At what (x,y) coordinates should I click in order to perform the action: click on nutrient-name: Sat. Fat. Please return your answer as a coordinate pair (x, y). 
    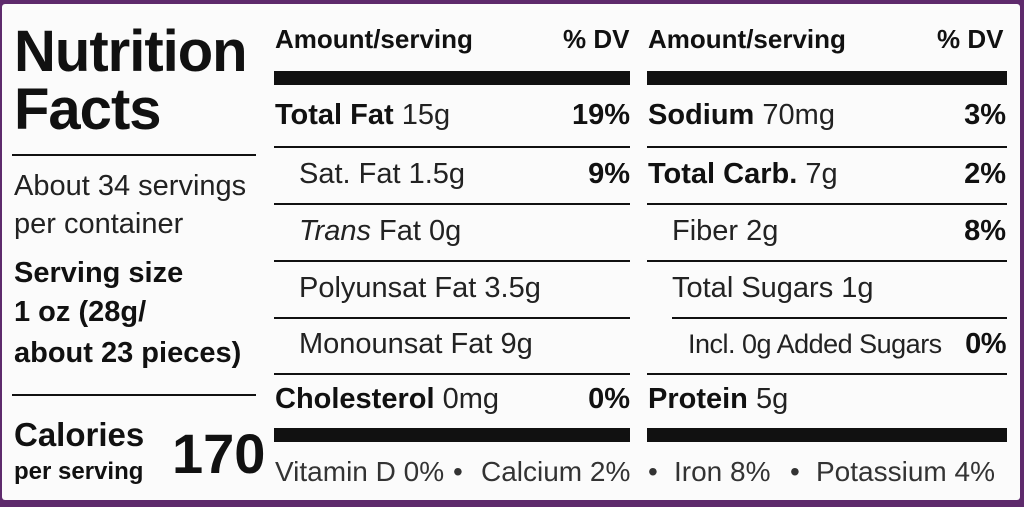
    Looking at the image, I should click on (350, 174).